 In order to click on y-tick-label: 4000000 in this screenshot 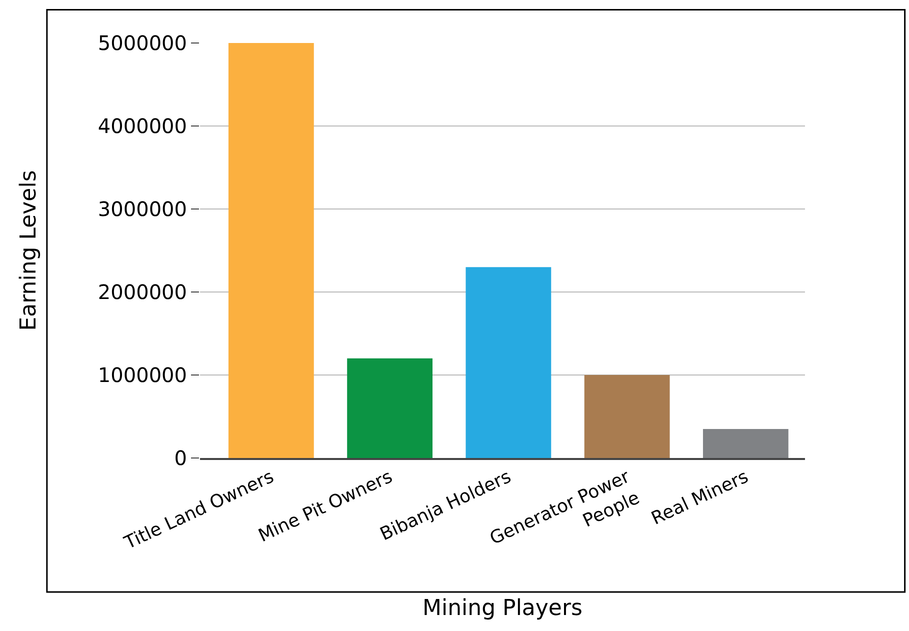, I will do `click(142, 126)`.